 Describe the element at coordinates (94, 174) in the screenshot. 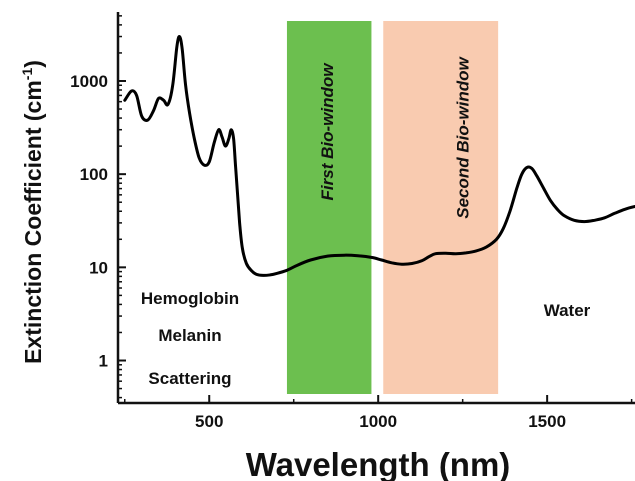

I see `y-tick-label: 100` at that location.